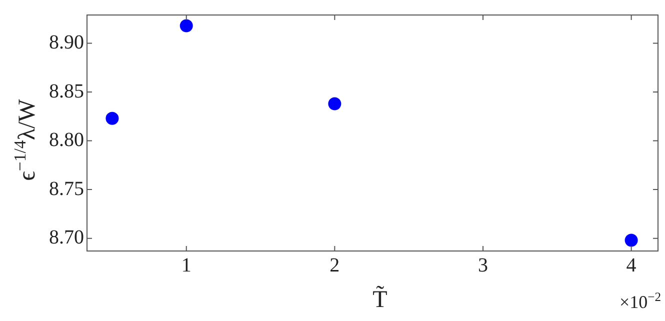  I want to click on y-tick-label: 8.75, so click(66, 189).